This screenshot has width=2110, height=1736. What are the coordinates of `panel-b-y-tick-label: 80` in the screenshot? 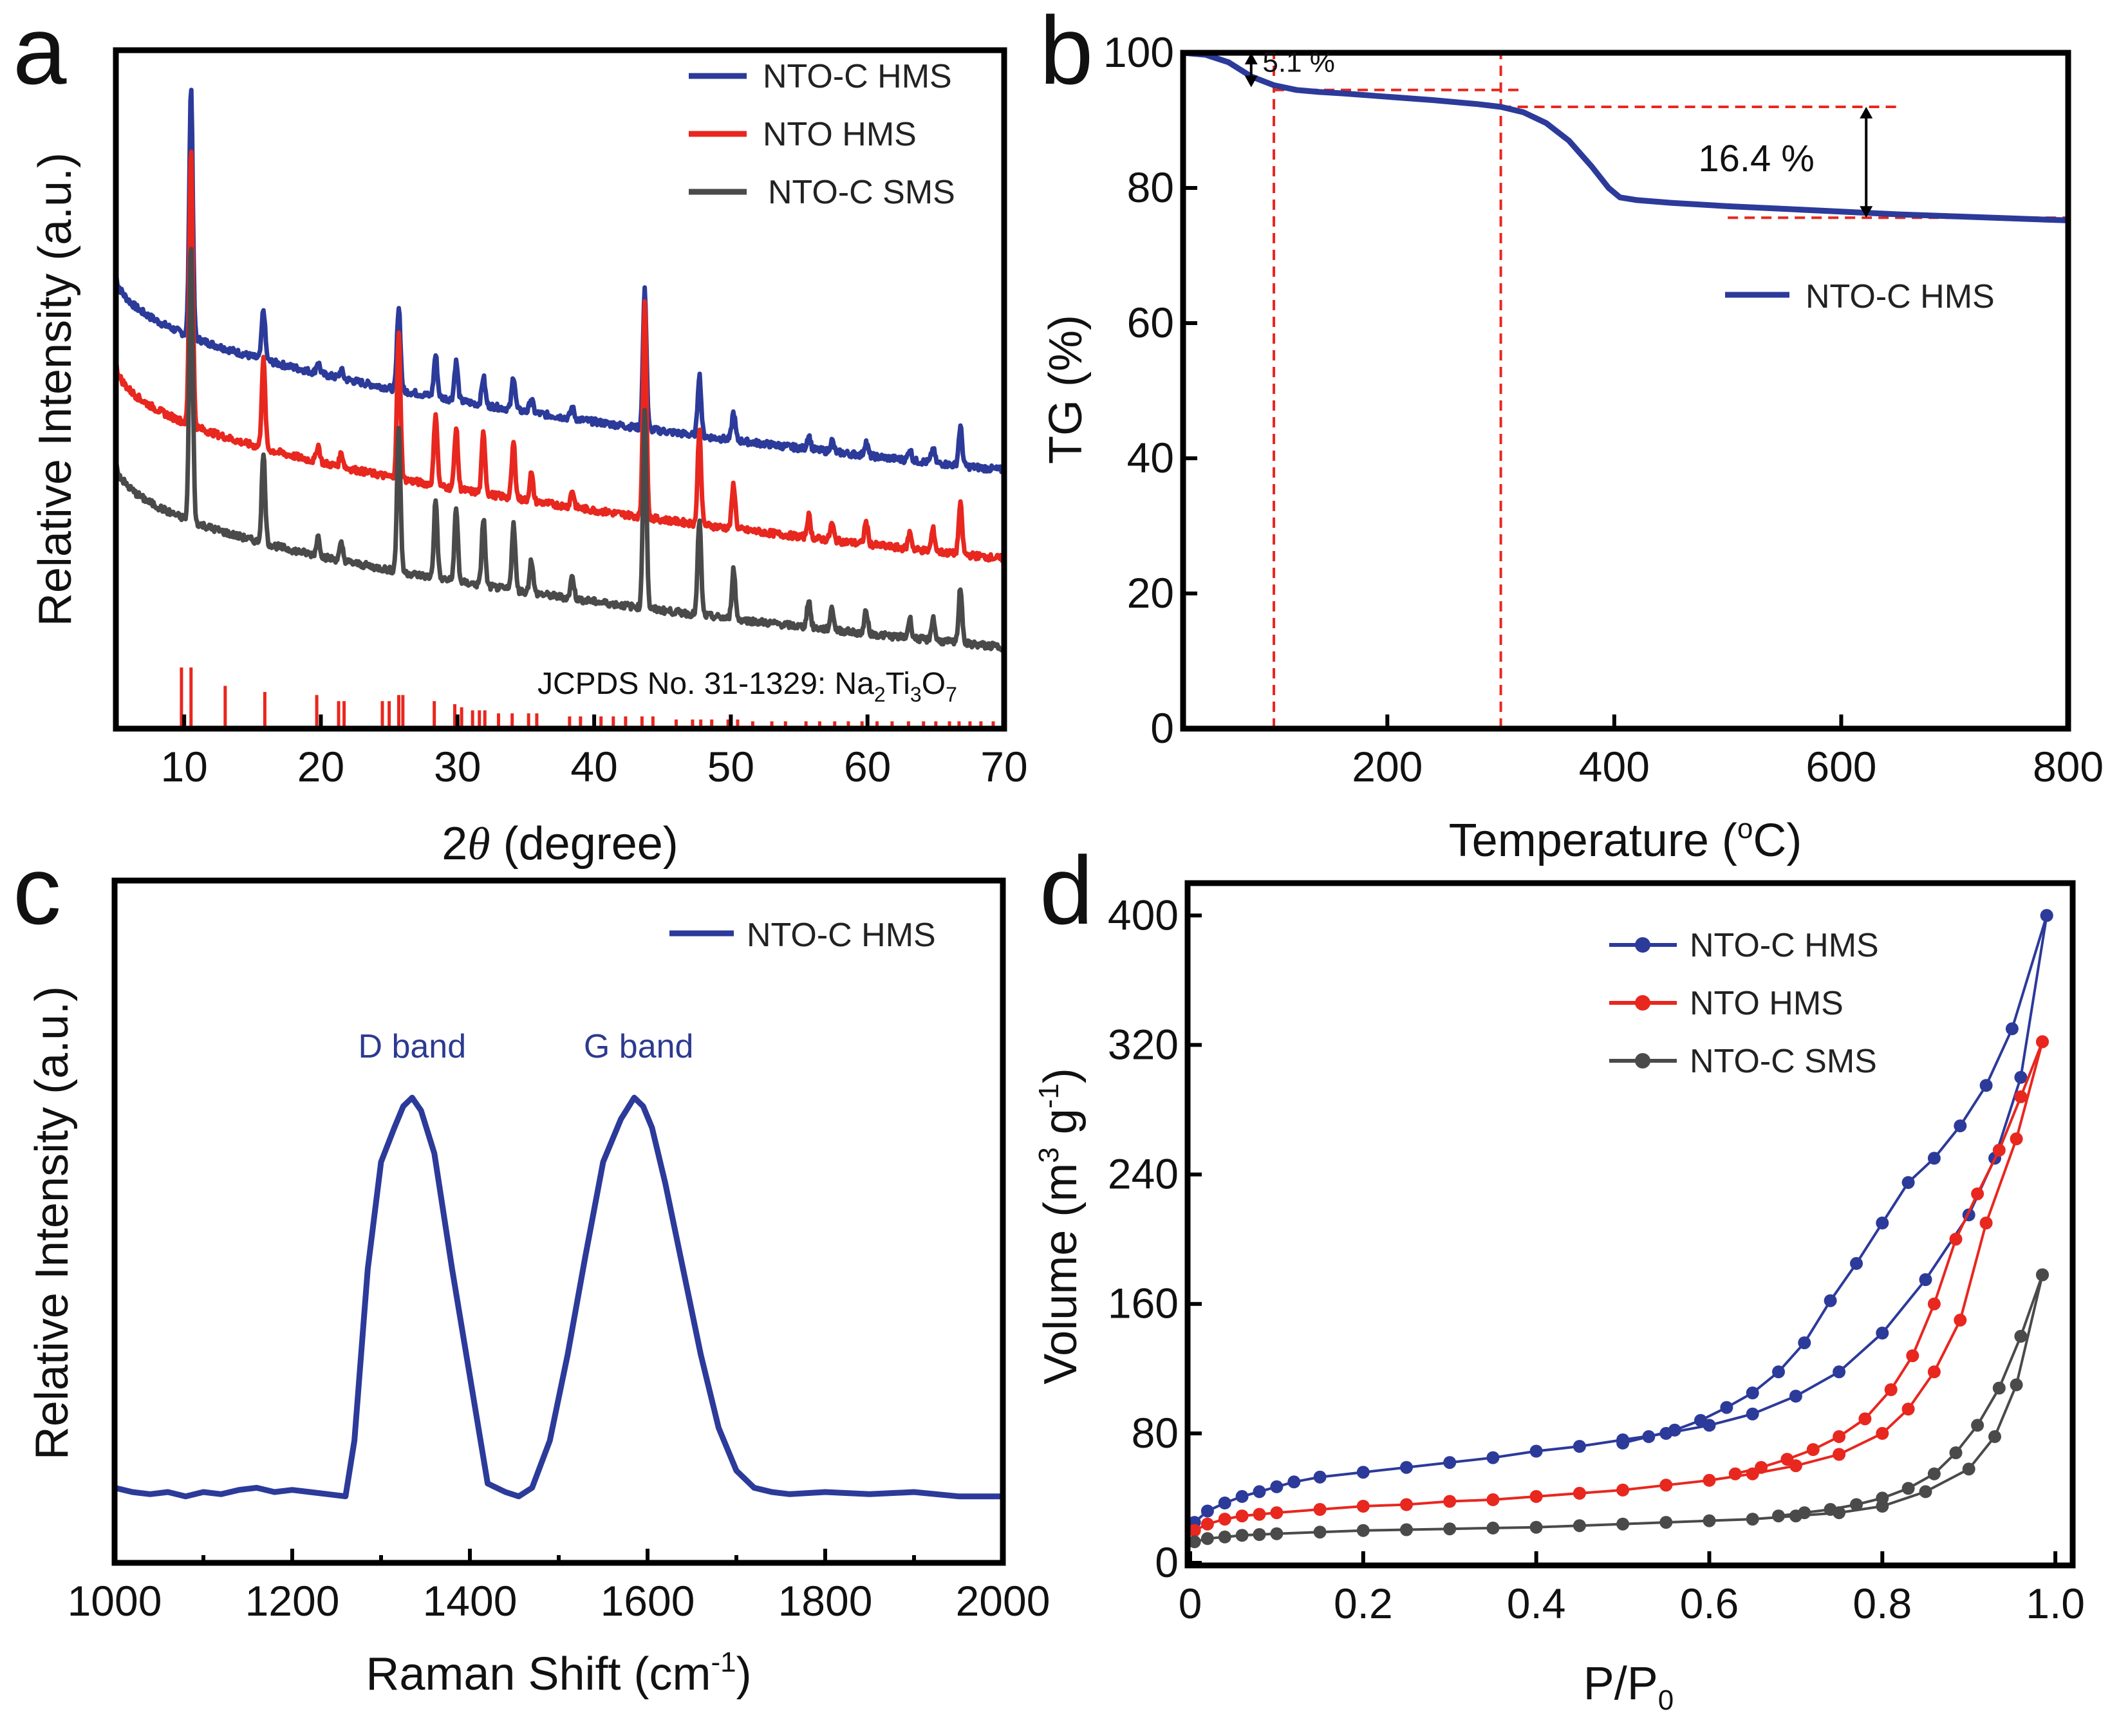 It's located at (1150, 187).